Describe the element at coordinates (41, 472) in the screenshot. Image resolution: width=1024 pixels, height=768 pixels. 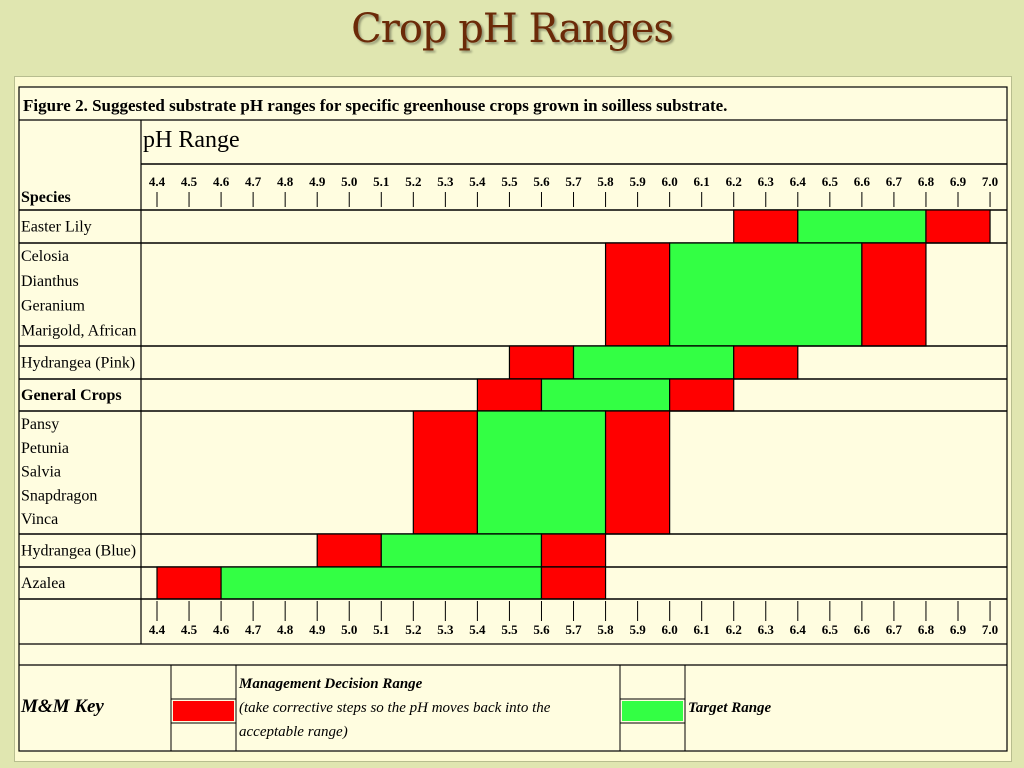
I see `species-name: Salvia` at that location.